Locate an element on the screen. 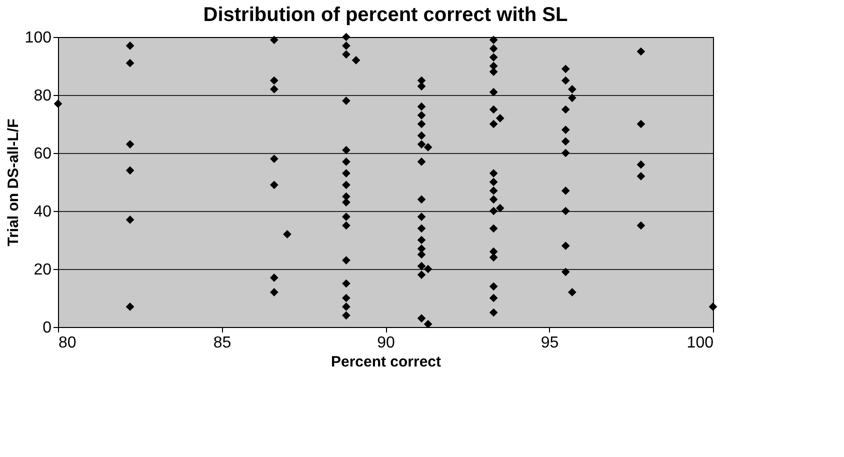 This screenshot has width=844, height=457. y-tick-label: 80 is located at coordinates (43, 96).